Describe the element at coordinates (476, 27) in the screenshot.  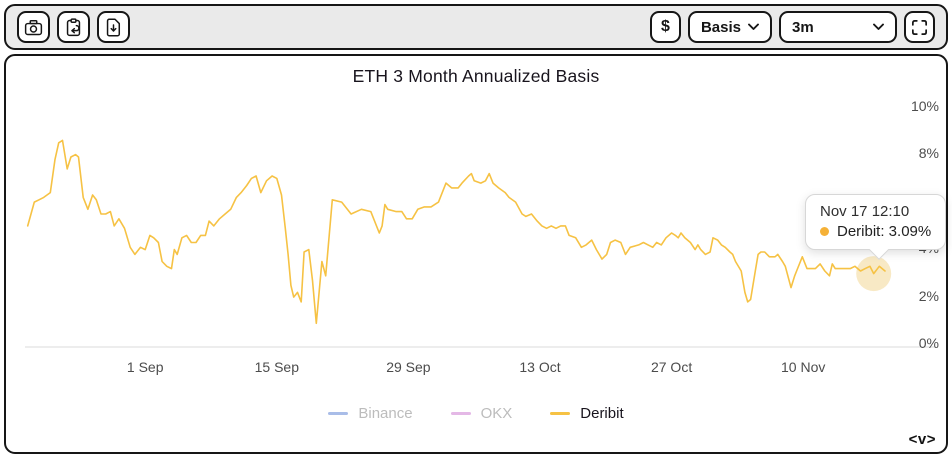
I see `toolbar: $ Basis 3m` at that location.